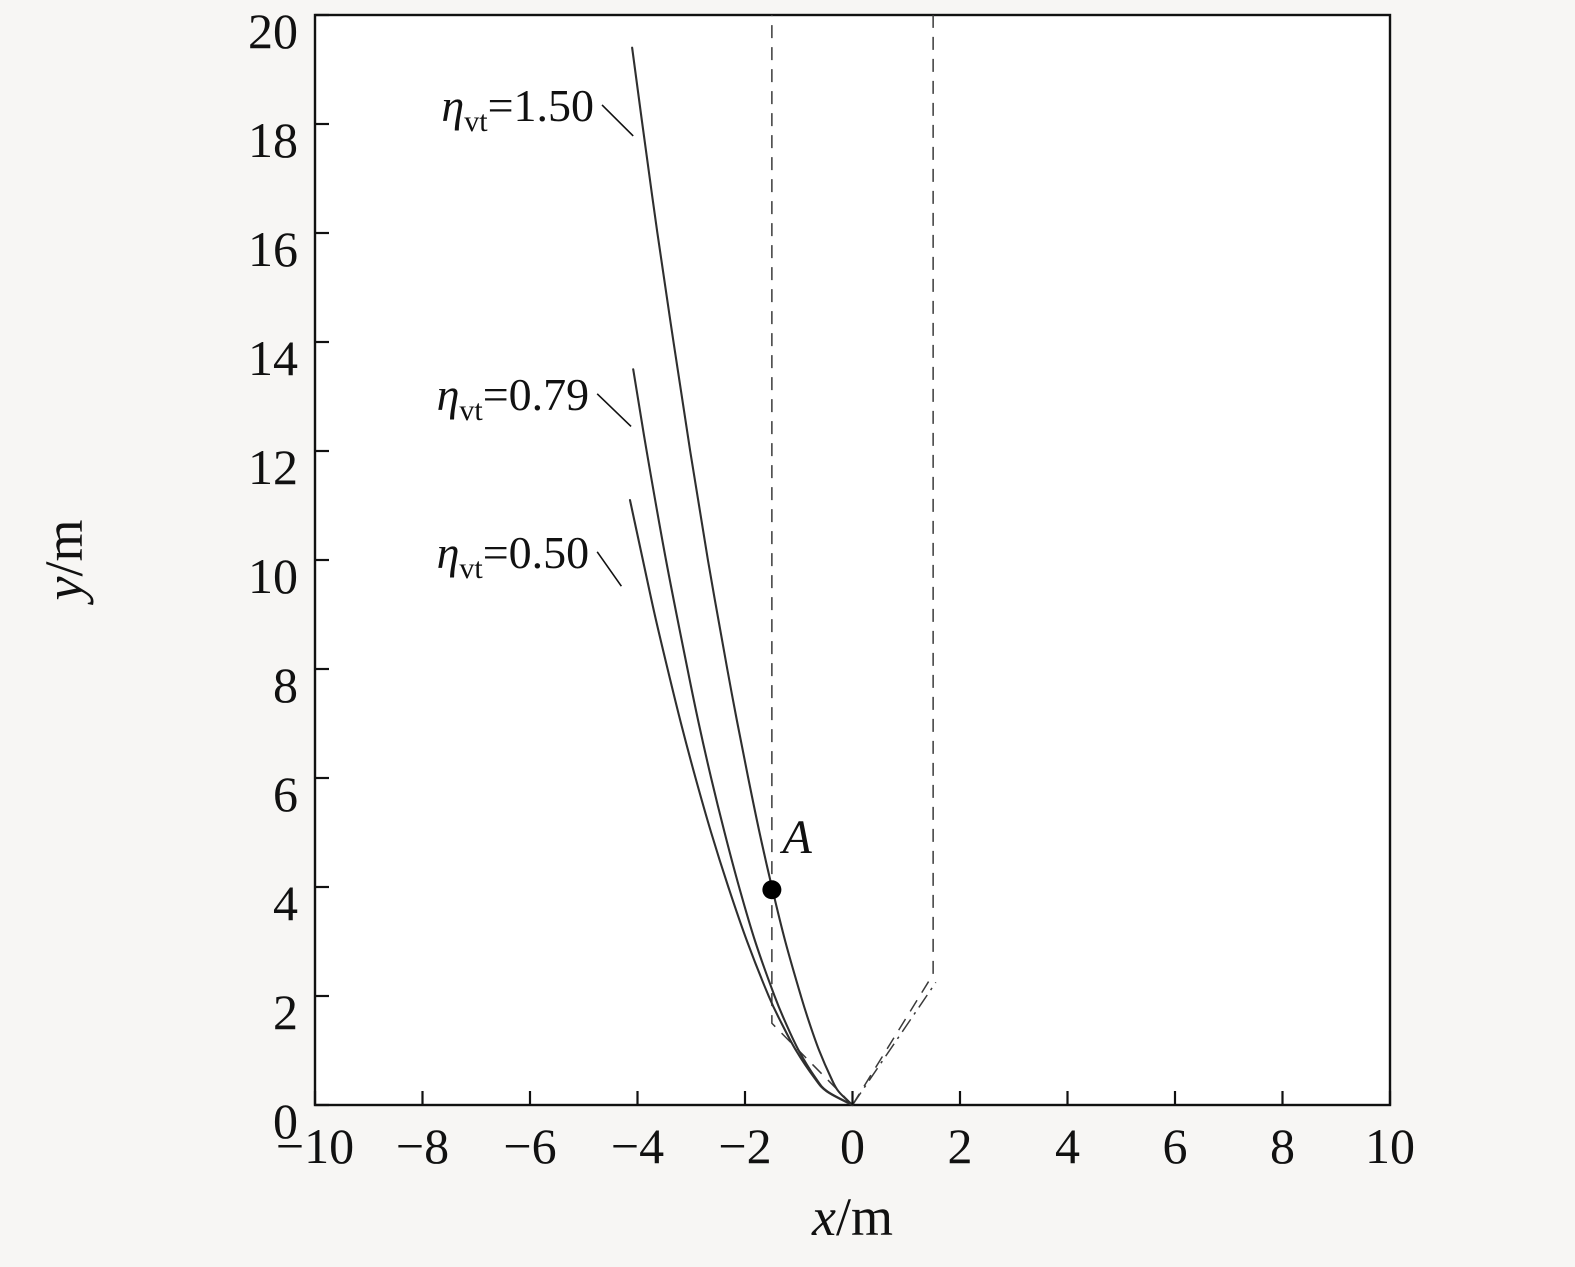 The height and width of the screenshot is (1267, 1575). I want to click on y-tick-label: 2, so click(285, 1012).